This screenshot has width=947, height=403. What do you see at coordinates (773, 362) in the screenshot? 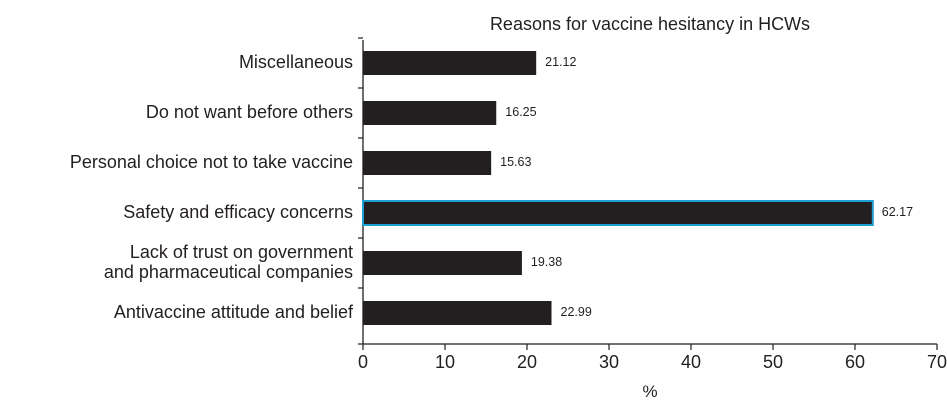
I see `x-tick-label: 50` at bounding box center [773, 362].